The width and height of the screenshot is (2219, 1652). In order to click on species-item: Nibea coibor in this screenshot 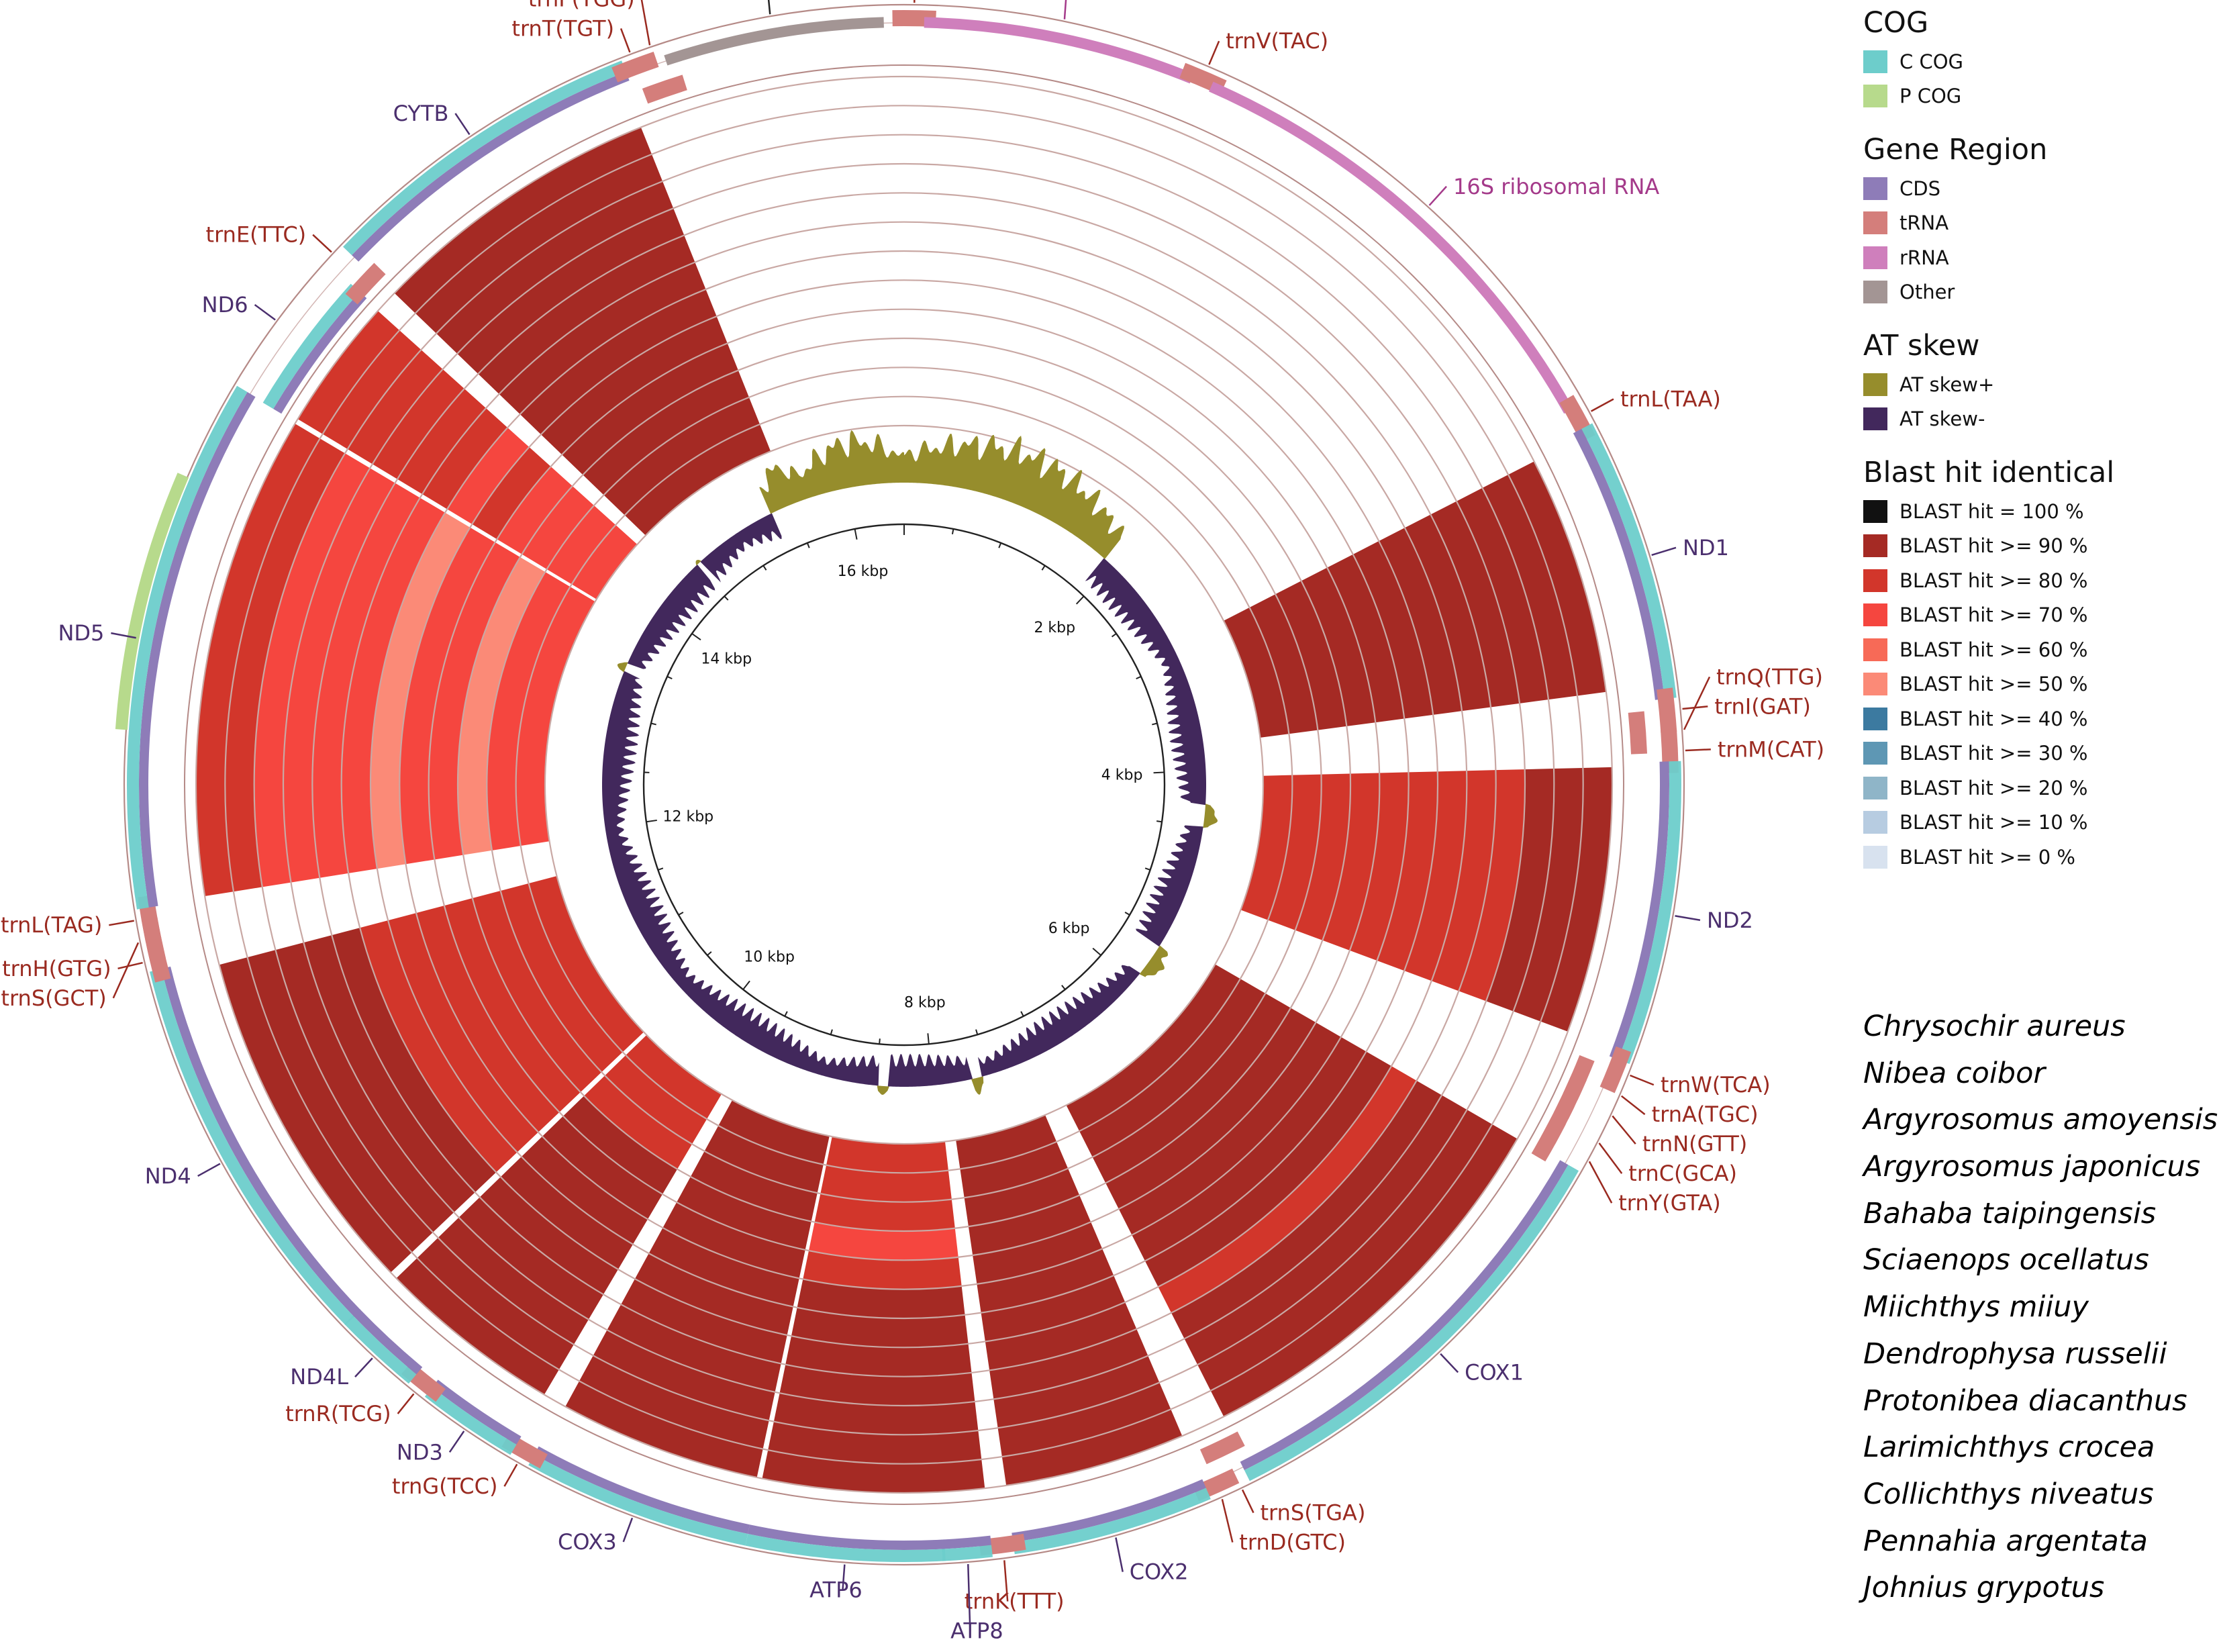, I will do `click(1954, 1073)`.